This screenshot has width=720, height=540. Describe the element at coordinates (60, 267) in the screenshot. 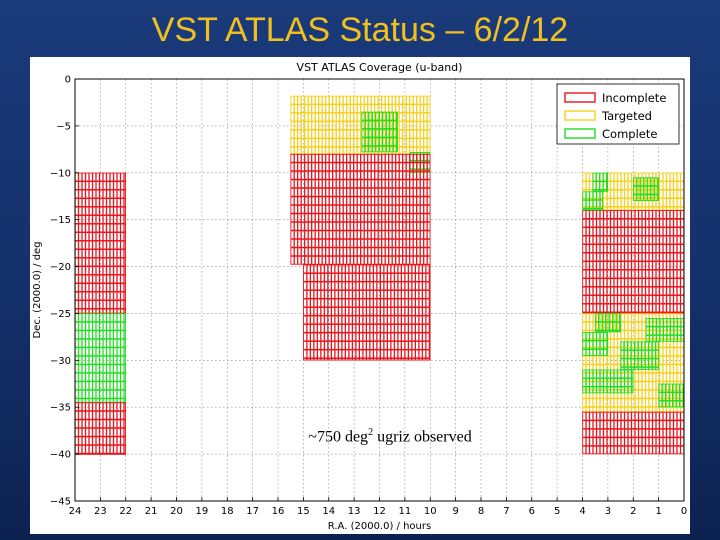

I see `y-tick-label: −20` at that location.